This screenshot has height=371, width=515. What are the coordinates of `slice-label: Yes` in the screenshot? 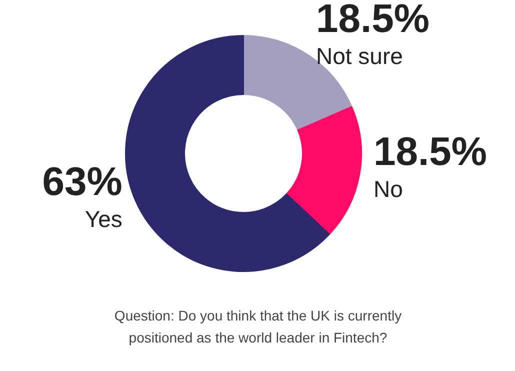 It's located at (103, 219).